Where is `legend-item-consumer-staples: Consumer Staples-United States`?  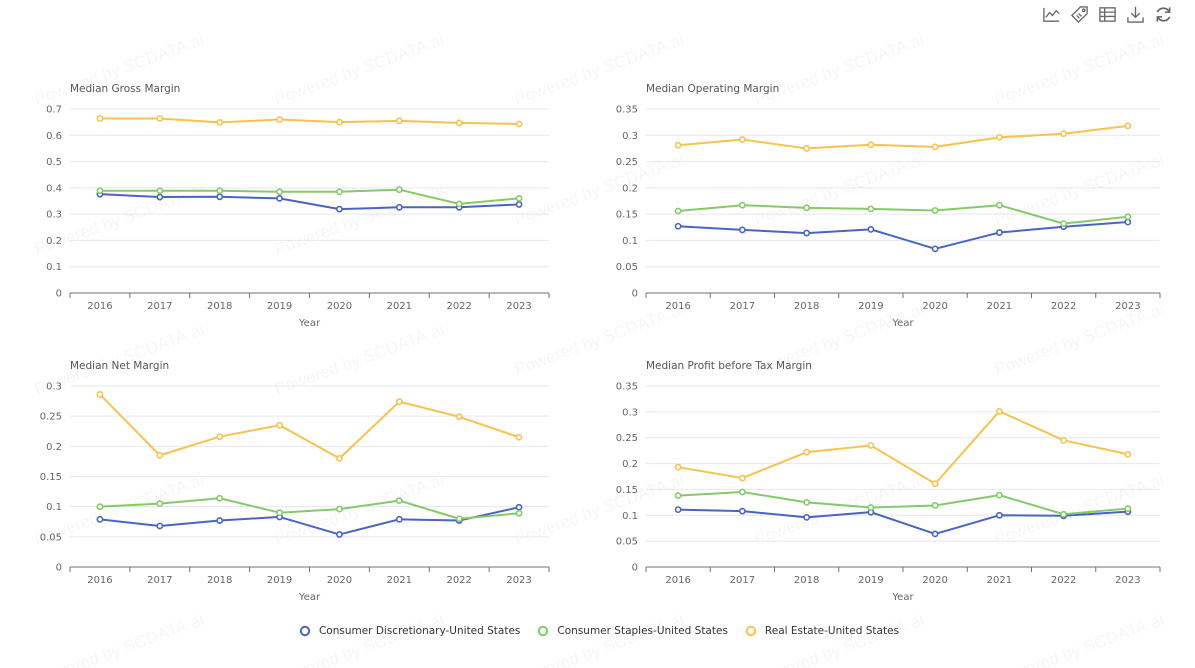 legend-item-consumer-staples: Consumer Staples-United States is located at coordinates (631, 631).